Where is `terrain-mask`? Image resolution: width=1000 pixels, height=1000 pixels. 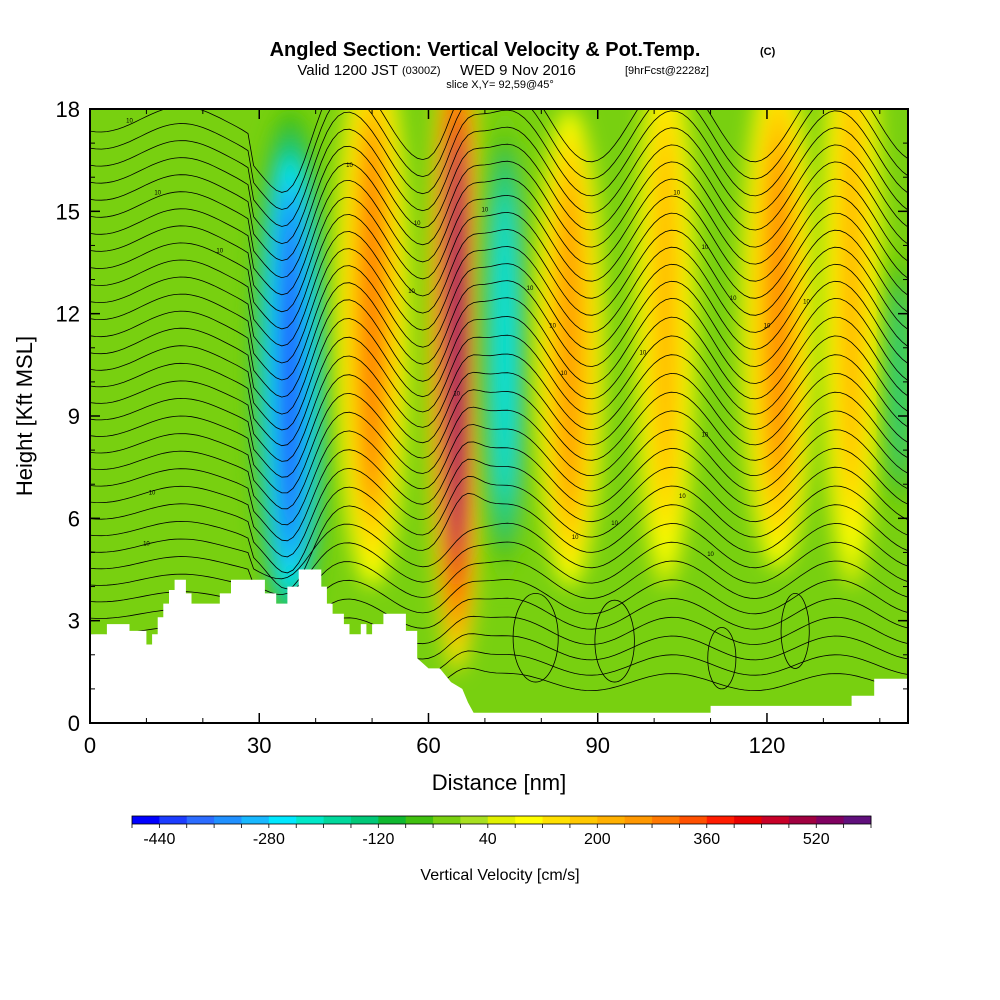
terrain-mask is located at coordinates (499, 646).